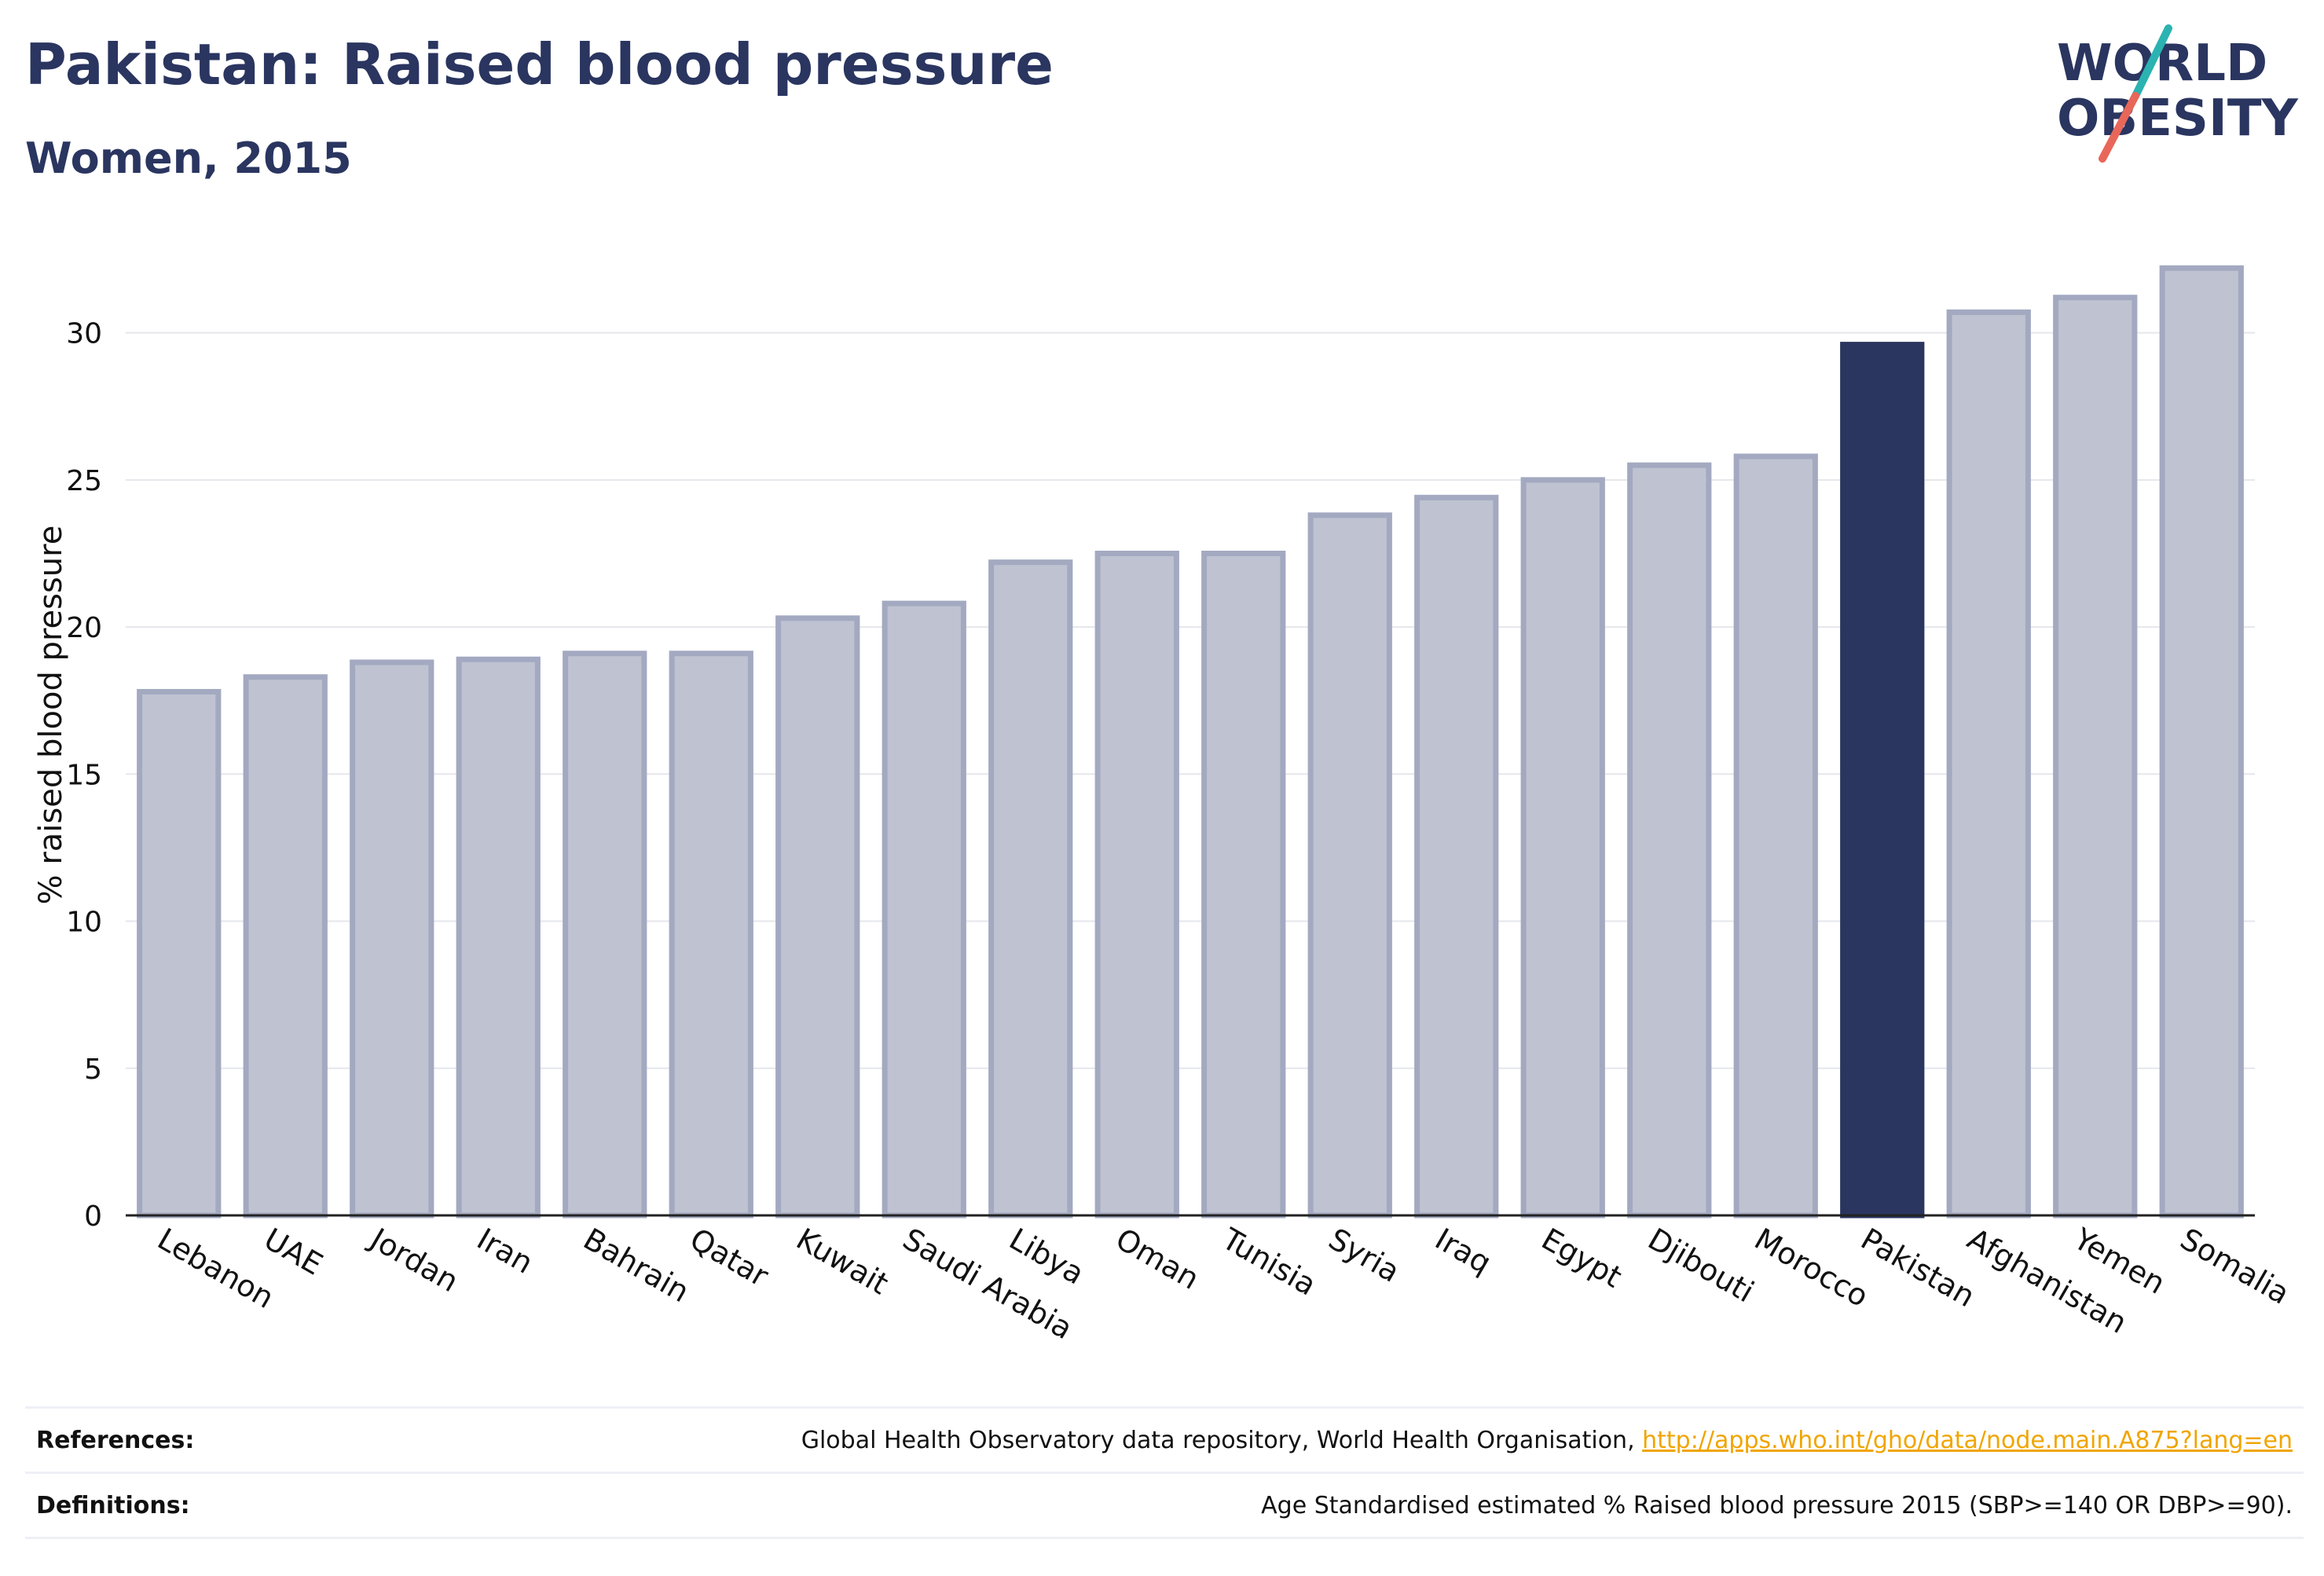 This screenshot has height=1576, width=2324. What do you see at coordinates (1030, 889) in the screenshot?
I see `bar-libya` at bounding box center [1030, 889].